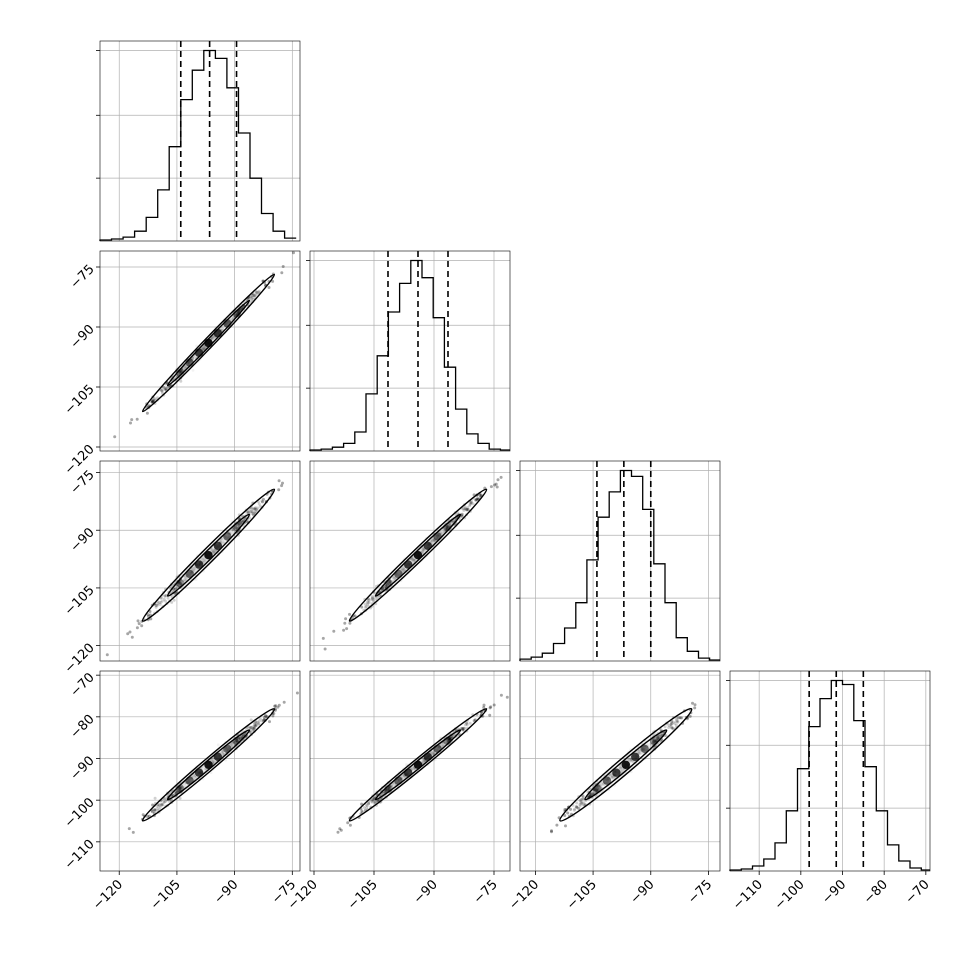  Describe the element at coordinates (83, 337) in the screenshot. I see `ytick-label-row1-2: −90` at that location.